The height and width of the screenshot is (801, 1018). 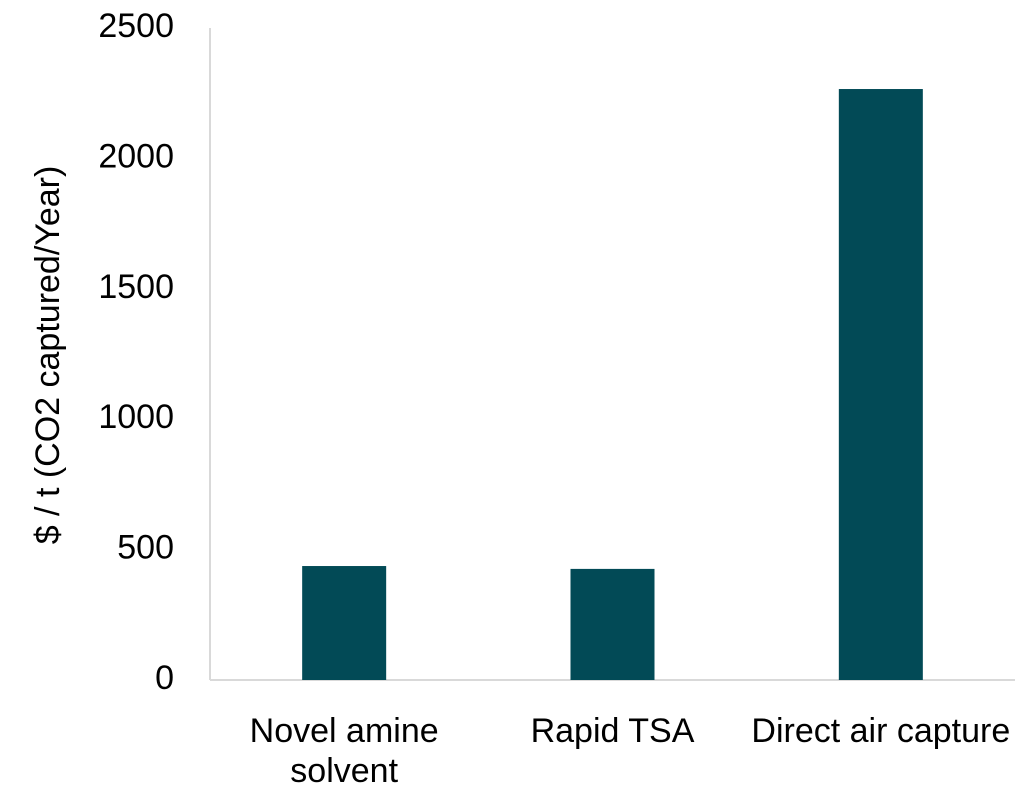 What do you see at coordinates (136, 287) in the screenshot?
I see `y-tick-label: 1500` at bounding box center [136, 287].